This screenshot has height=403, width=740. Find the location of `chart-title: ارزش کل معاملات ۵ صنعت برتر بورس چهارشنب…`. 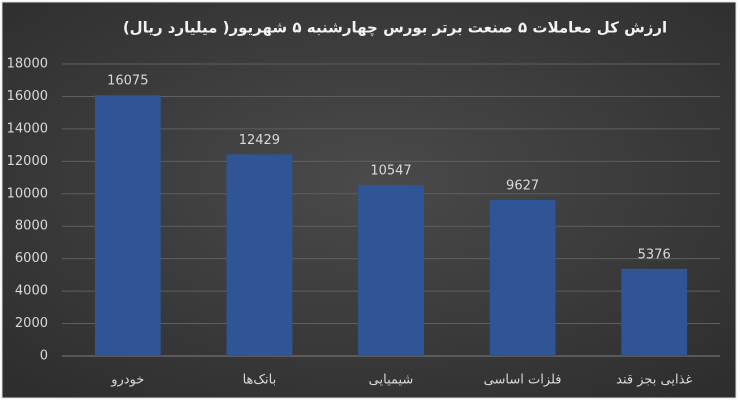

chart-title: ارزش کل معاملات ۵ صنعت برتر بورس چهارشنب… is located at coordinates (395, 28).